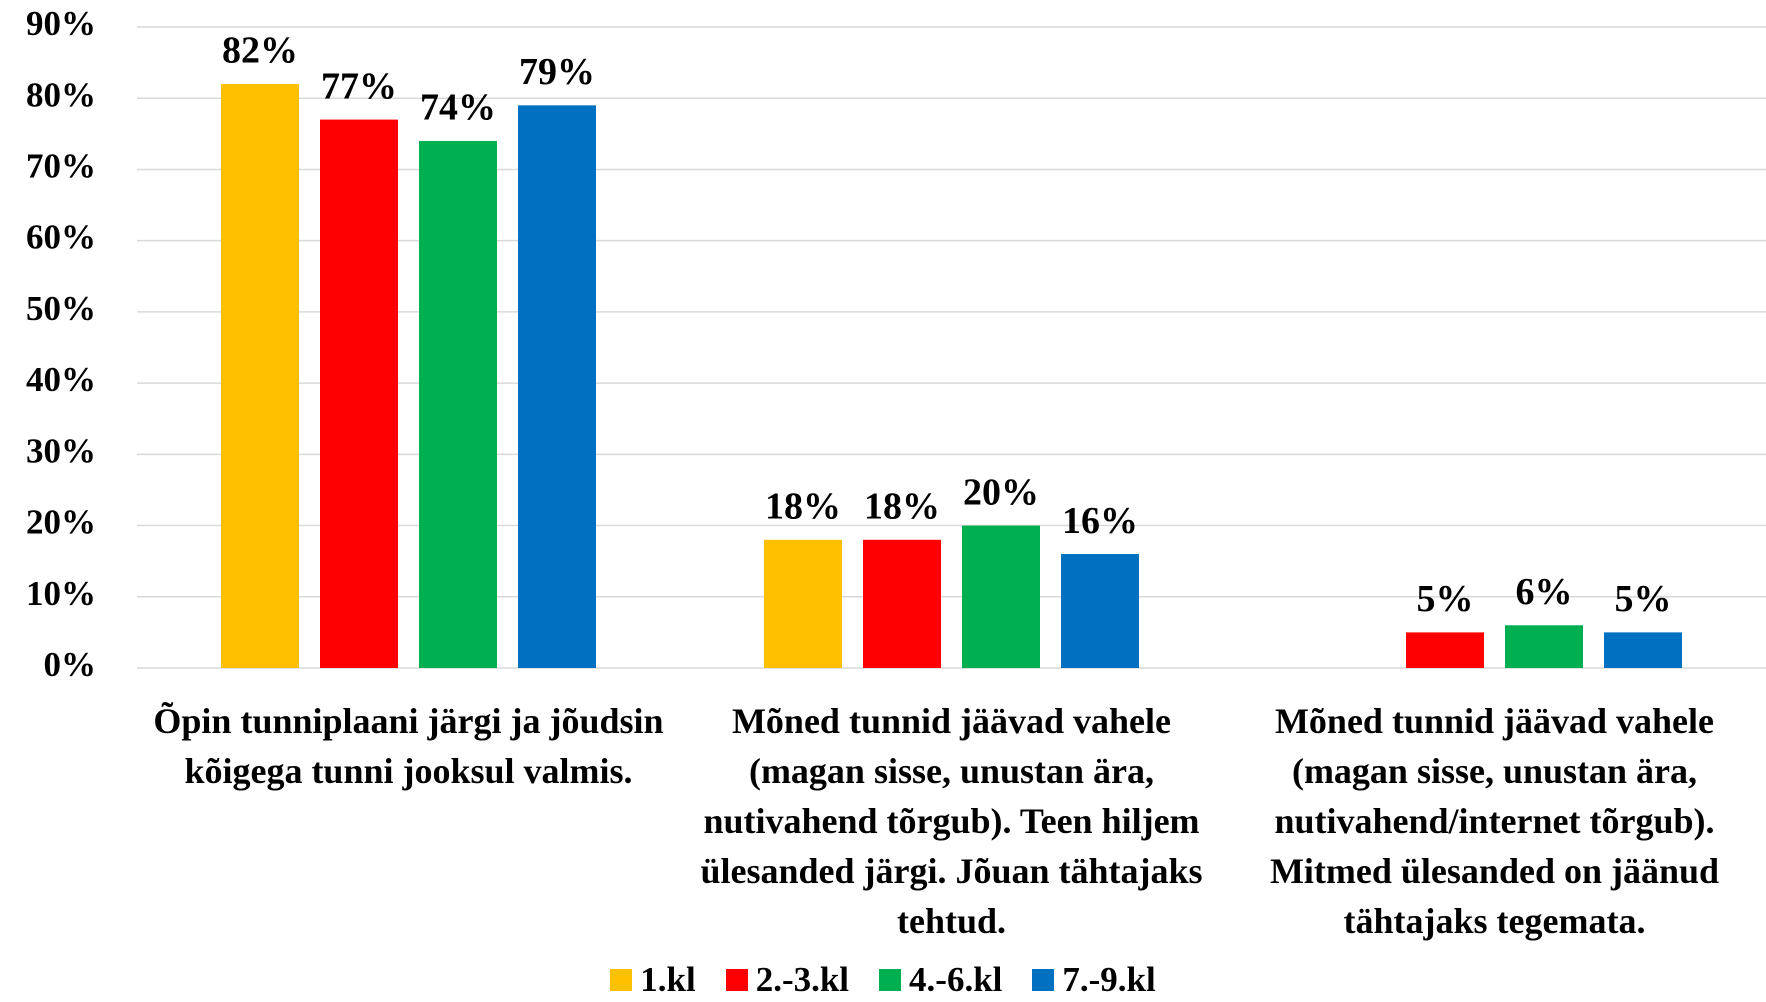 The image size is (1766, 1002). What do you see at coordinates (956, 979) in the screenshot?
I see `legend-label: 4.-6.kl` at bounding box center [956, 979].